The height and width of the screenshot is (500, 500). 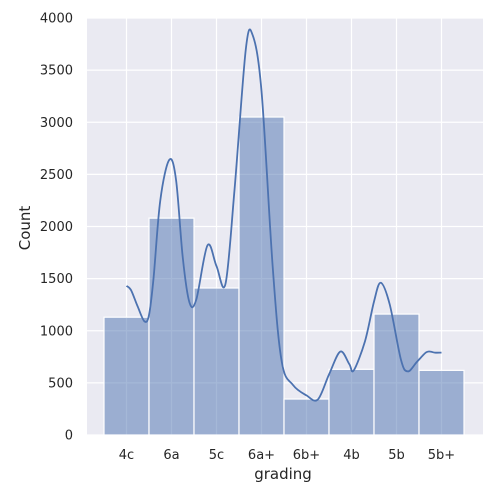 What do you see at coordinates (216, 361) in the screenshot?
I see `histogram-bar-5c` at bounding box center [216, 361].